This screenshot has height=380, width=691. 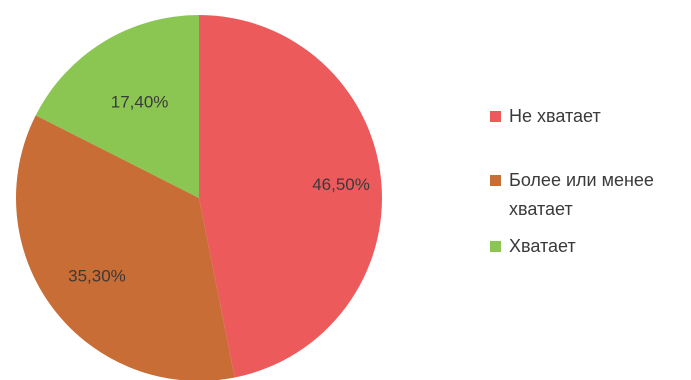 I want to click on legend-item-ne-khvataet: Не хватает, so click(x=590, y=116).